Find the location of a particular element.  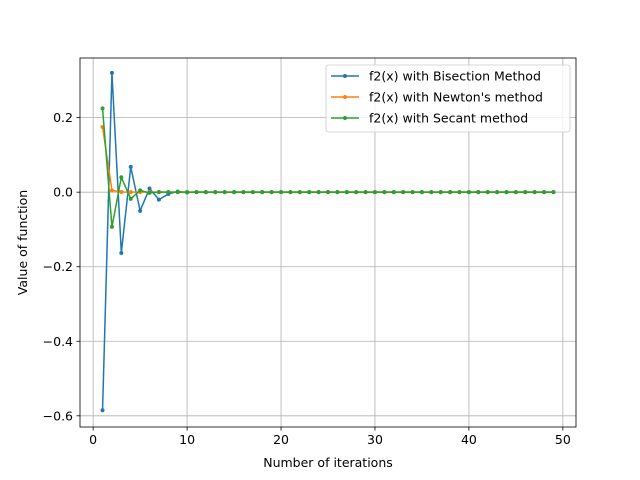

legend-box is located at coordinates (448, 98).